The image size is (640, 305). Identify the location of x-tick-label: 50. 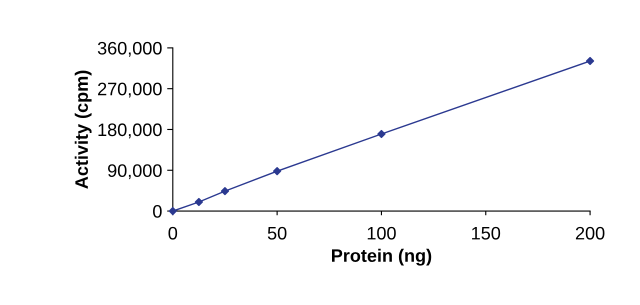
(277, 233).